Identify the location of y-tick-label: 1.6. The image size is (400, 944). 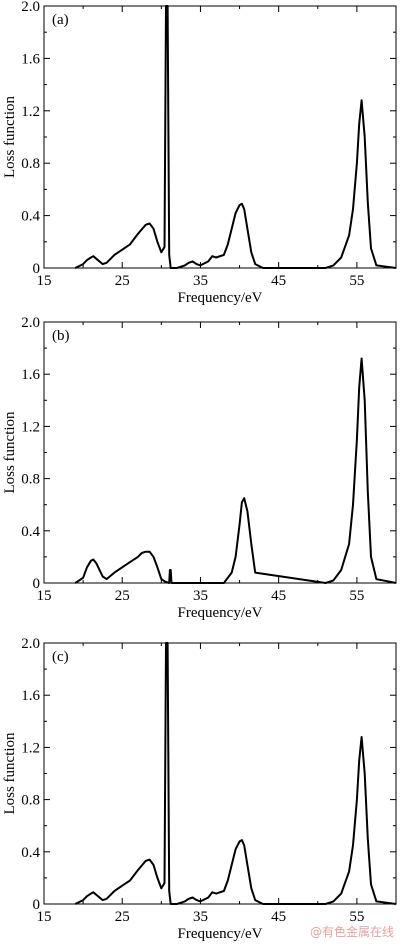
(30, 696).